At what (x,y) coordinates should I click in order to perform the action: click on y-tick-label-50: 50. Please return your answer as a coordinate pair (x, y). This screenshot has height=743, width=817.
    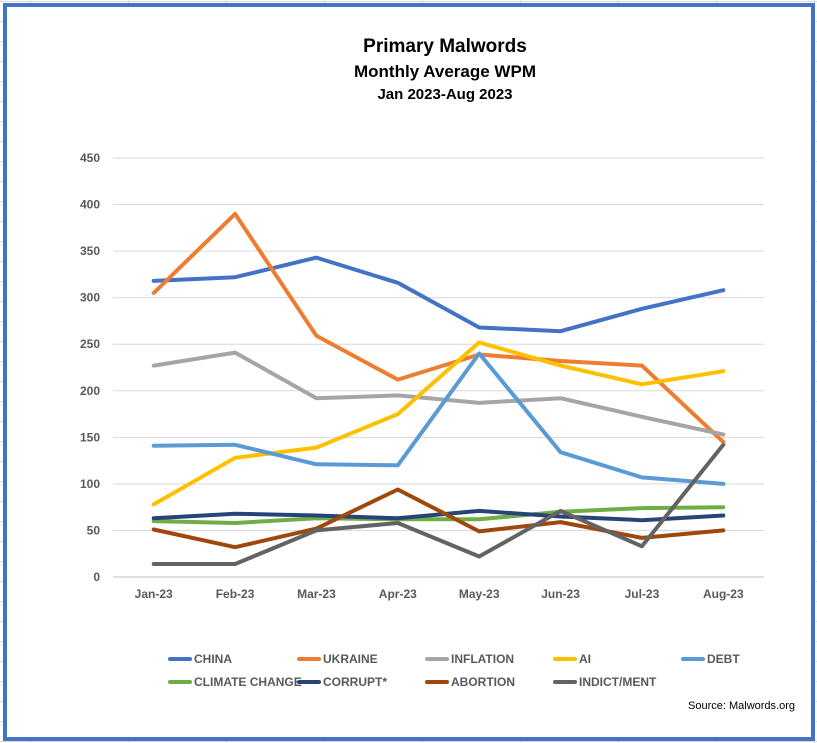
    Looking at the image, I should click on (94, 530).